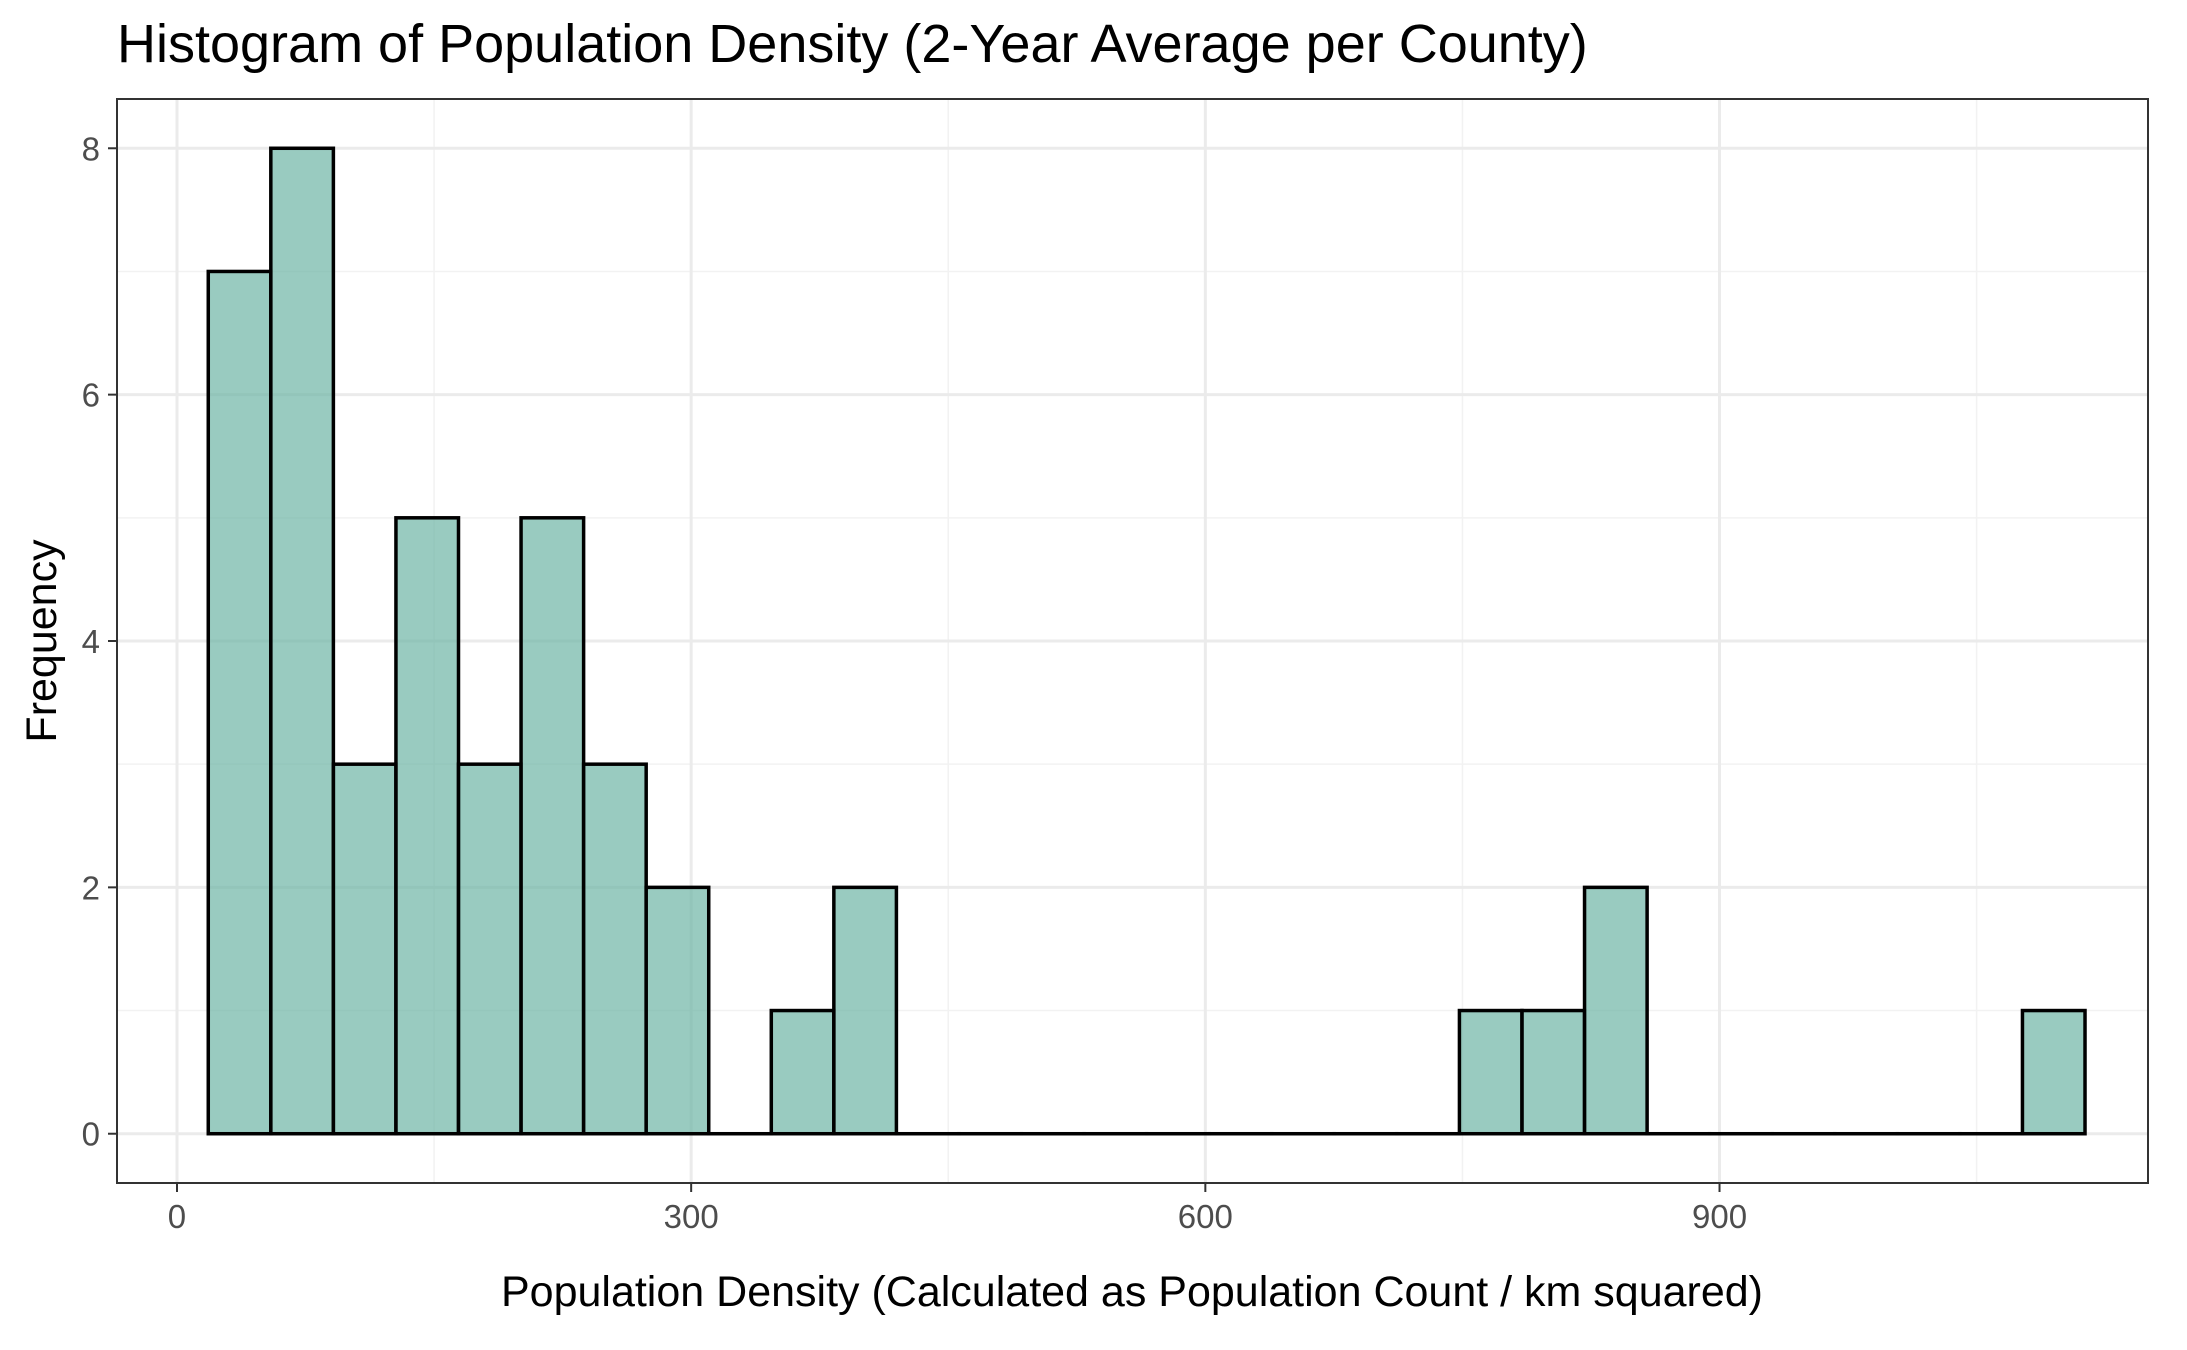  Describe the element at coordinates (1205, 1216) in the screenshot. I see `x-tick-label: 600` at that location.